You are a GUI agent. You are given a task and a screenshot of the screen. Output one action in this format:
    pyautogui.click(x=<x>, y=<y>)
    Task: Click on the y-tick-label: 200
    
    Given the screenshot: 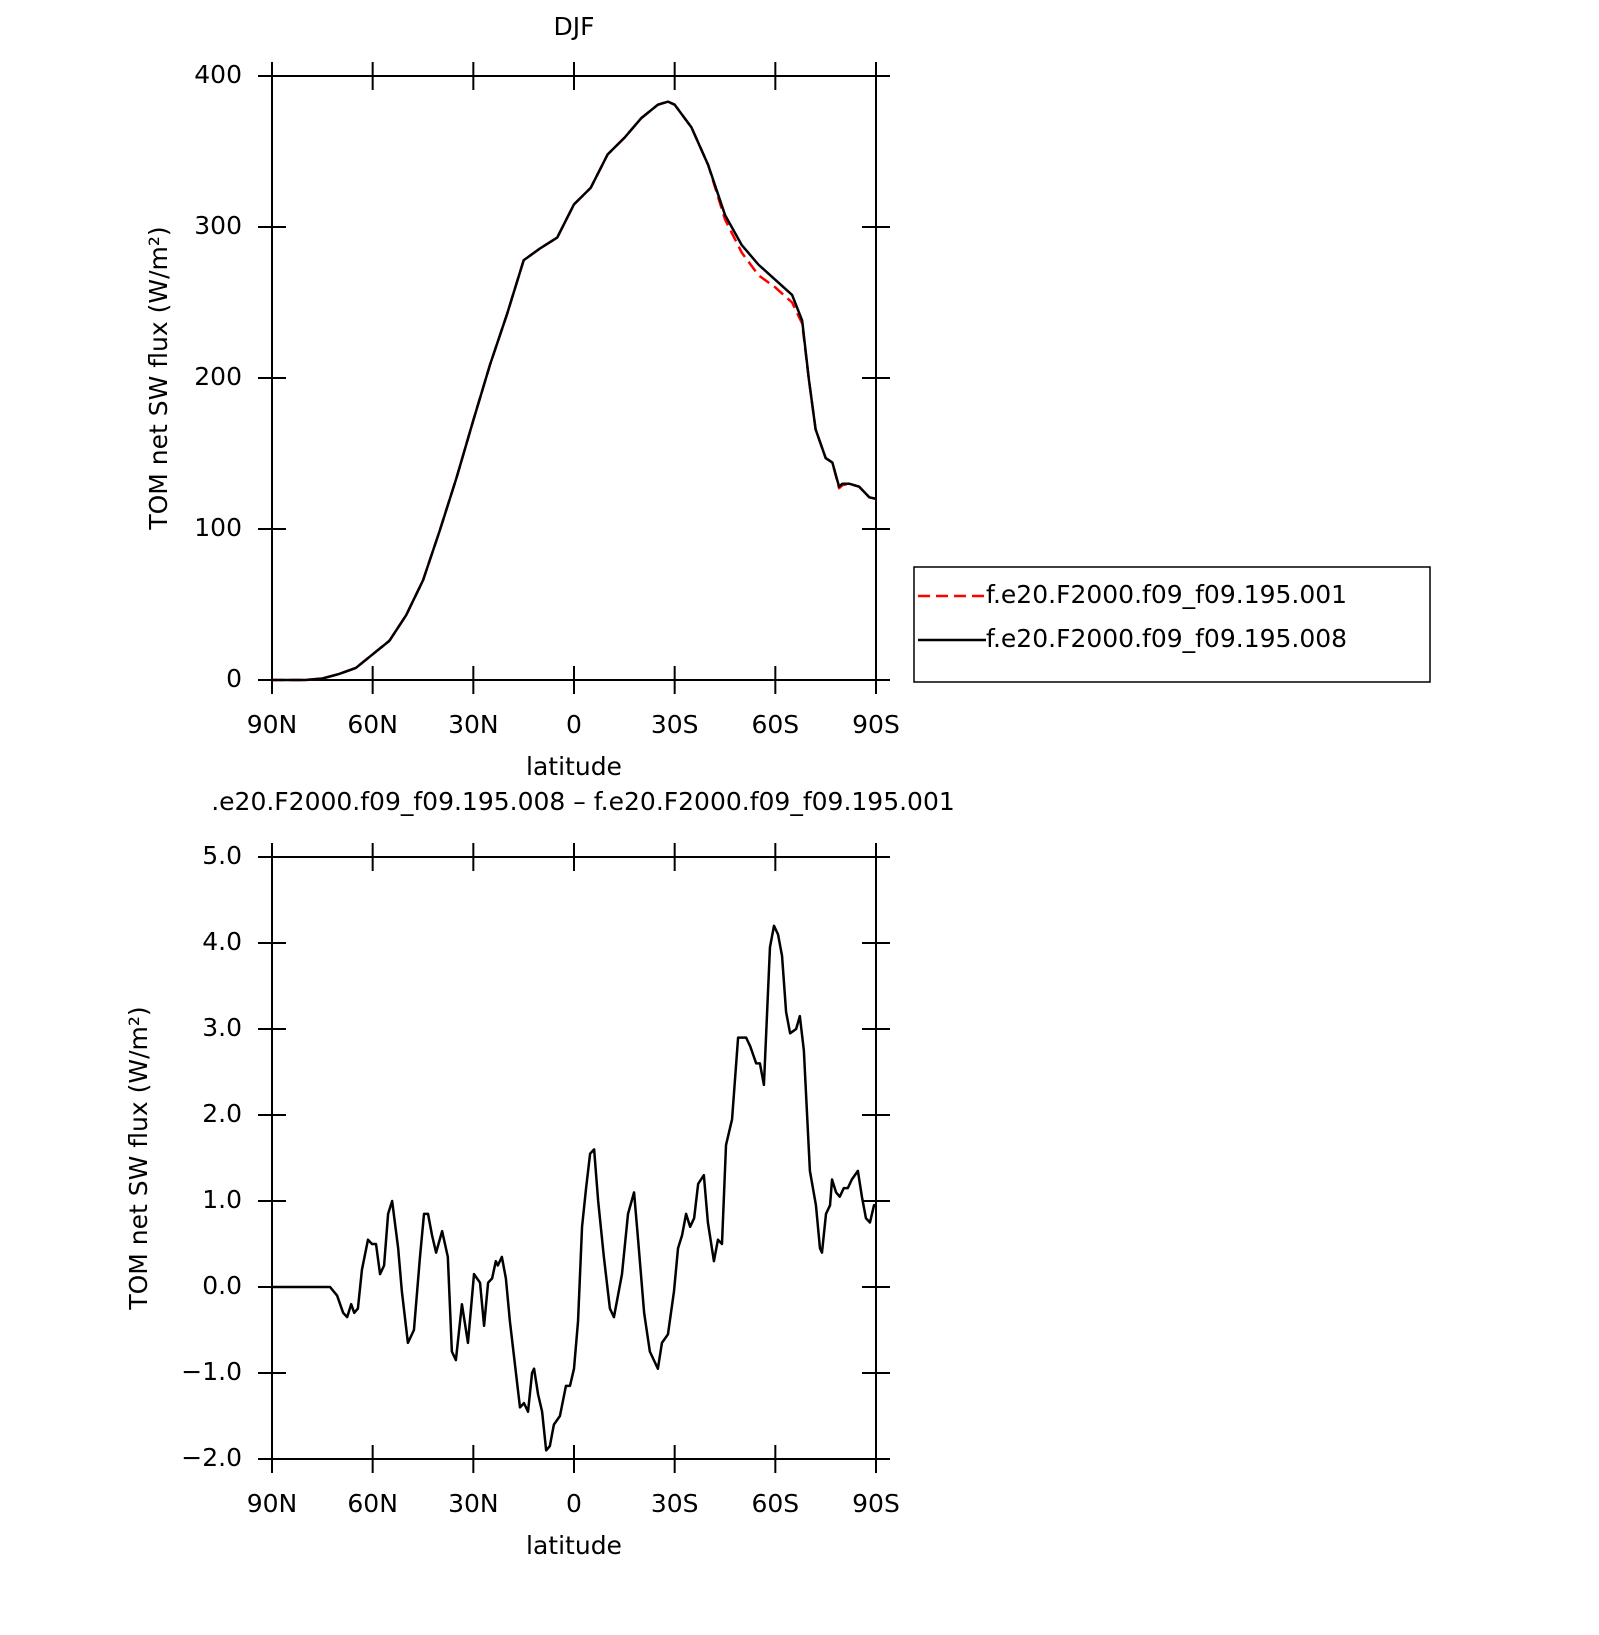 What is the action you would take?
    pyautogui.click(x=218, y=376)
    